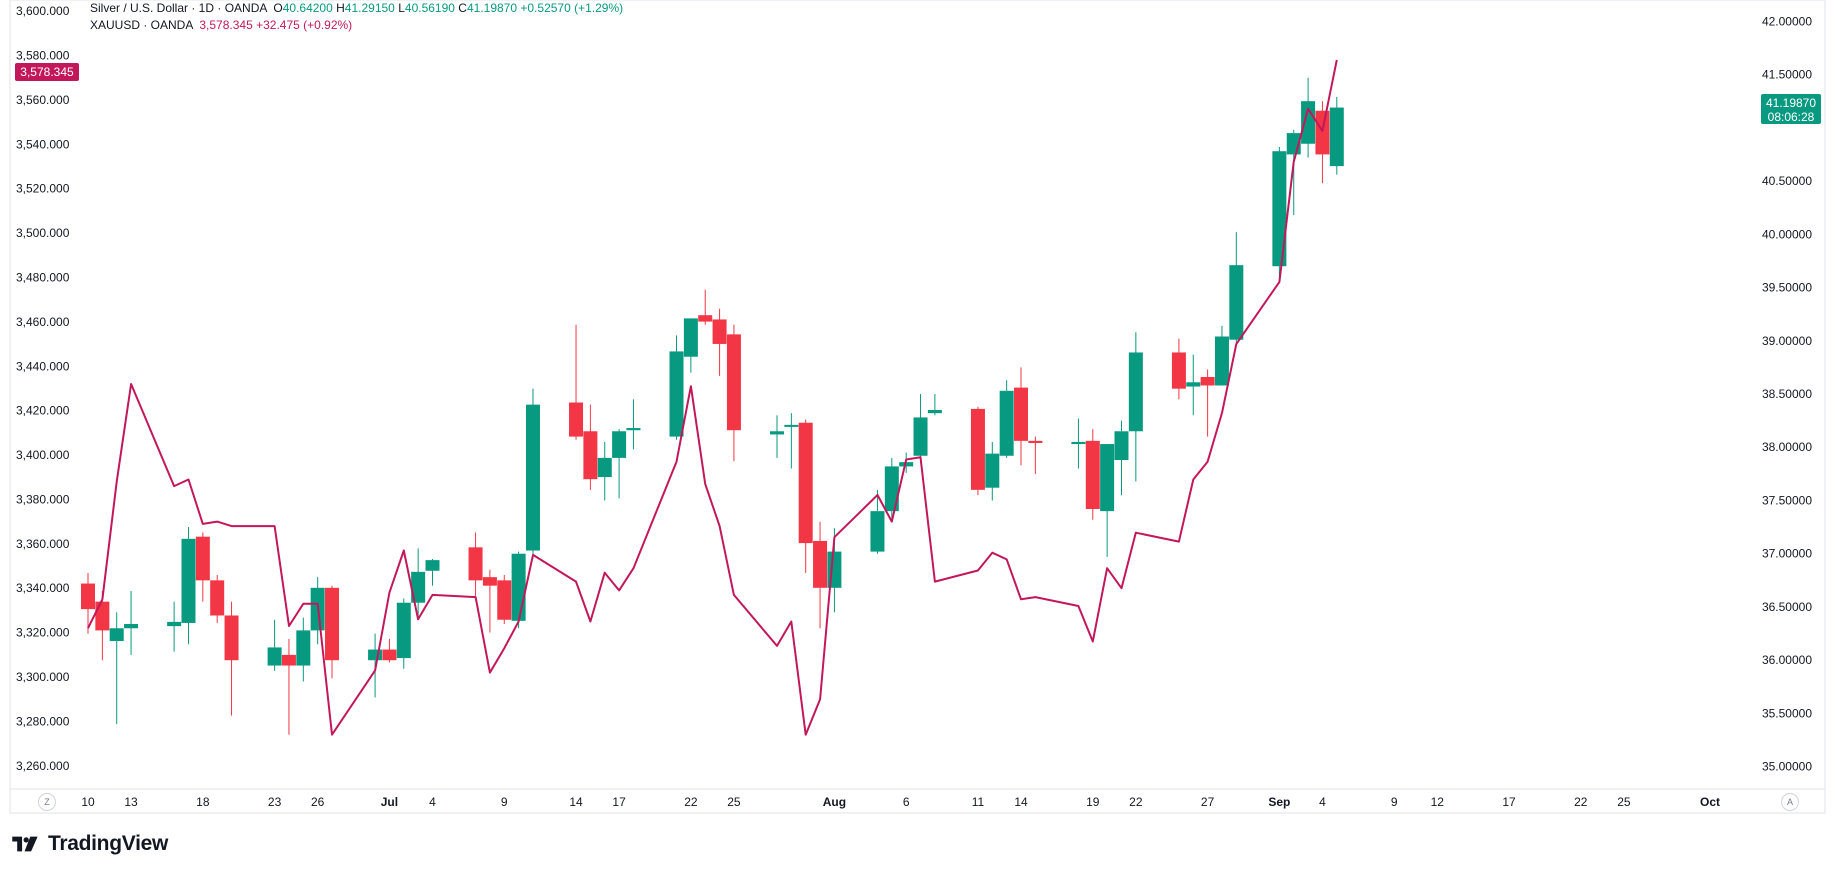  Describe the element at coordinates (304, 25) in the screenshot. I see `legend-gold-change: +32.475 (+0.92%)` at that location.